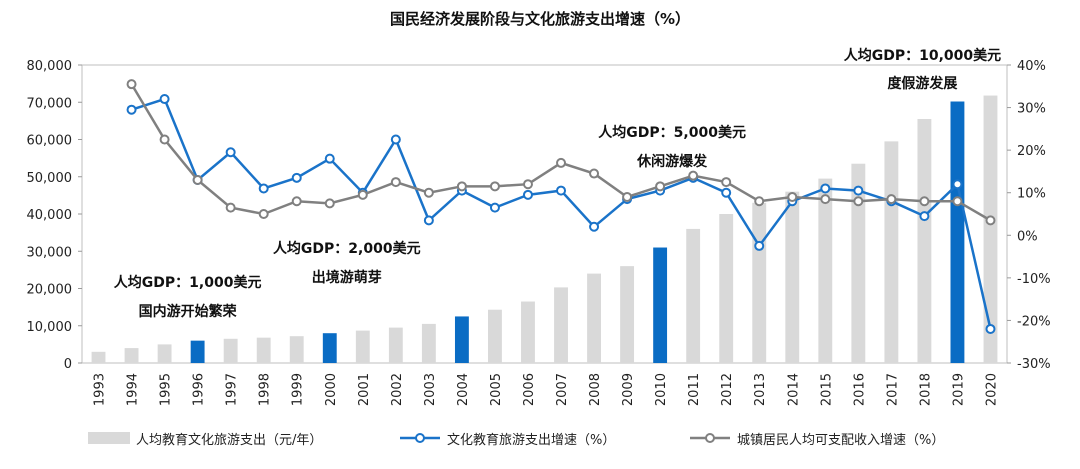 The width and height of the screenshot is (1080, 469). What do you see at coordinates (50, 327) in the screenshot?
I see `left-tick-label: 10,000` at bounding box center [50, 327].